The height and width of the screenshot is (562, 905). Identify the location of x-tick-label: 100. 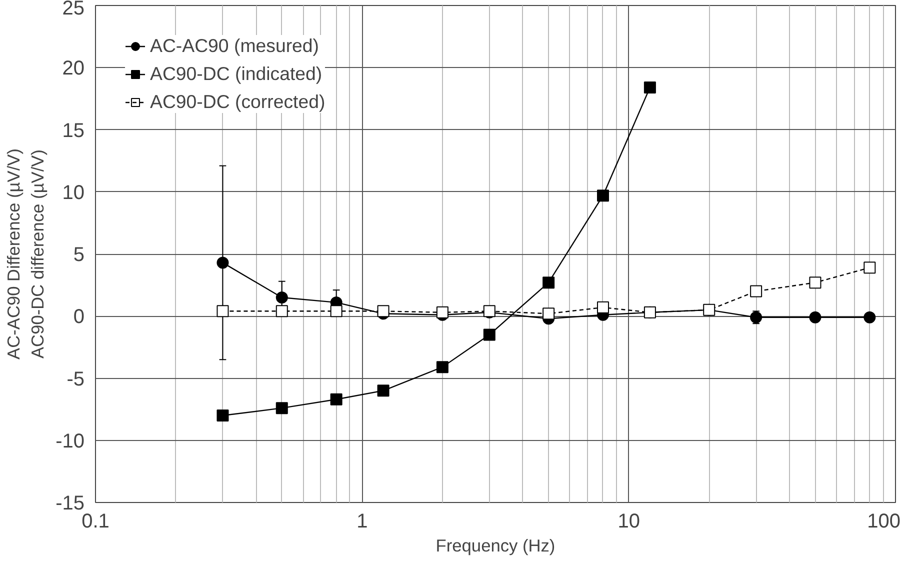
(884, 521).